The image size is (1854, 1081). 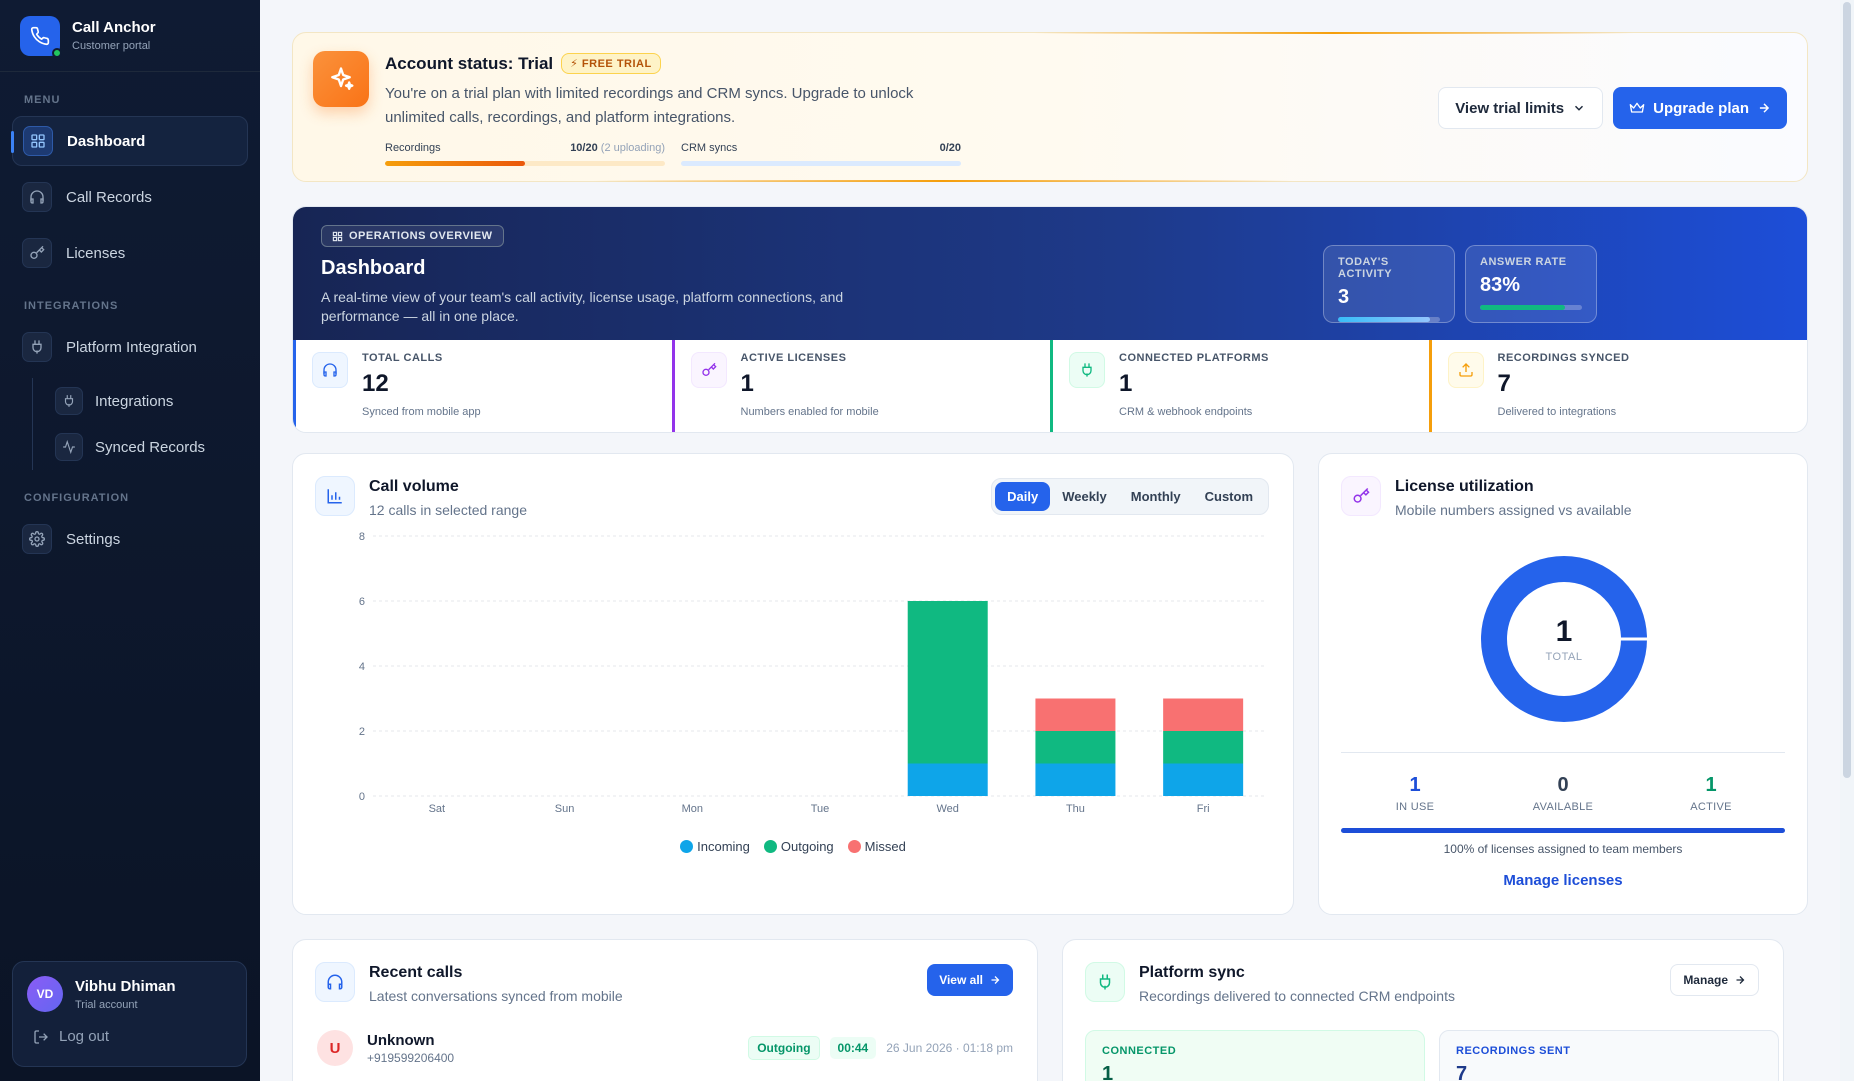 What do you see at coordinates (111, 46) in the screenshot?
I see `brand-subtitle: Customer portal` at bounding box center [111, 46].